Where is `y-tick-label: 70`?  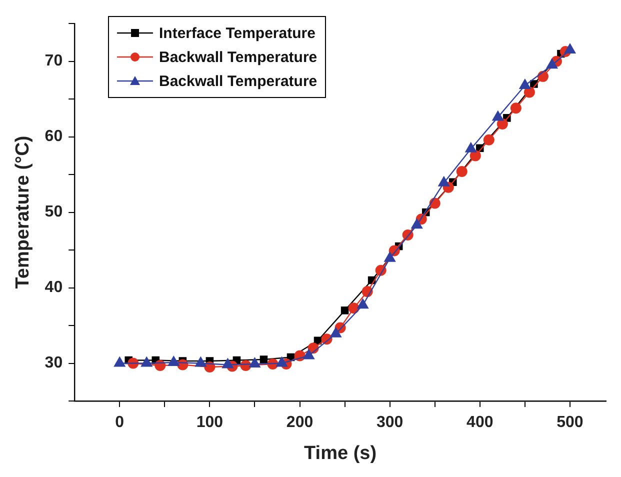 y-tick-label: 70 is located at coordinates (53, 61).